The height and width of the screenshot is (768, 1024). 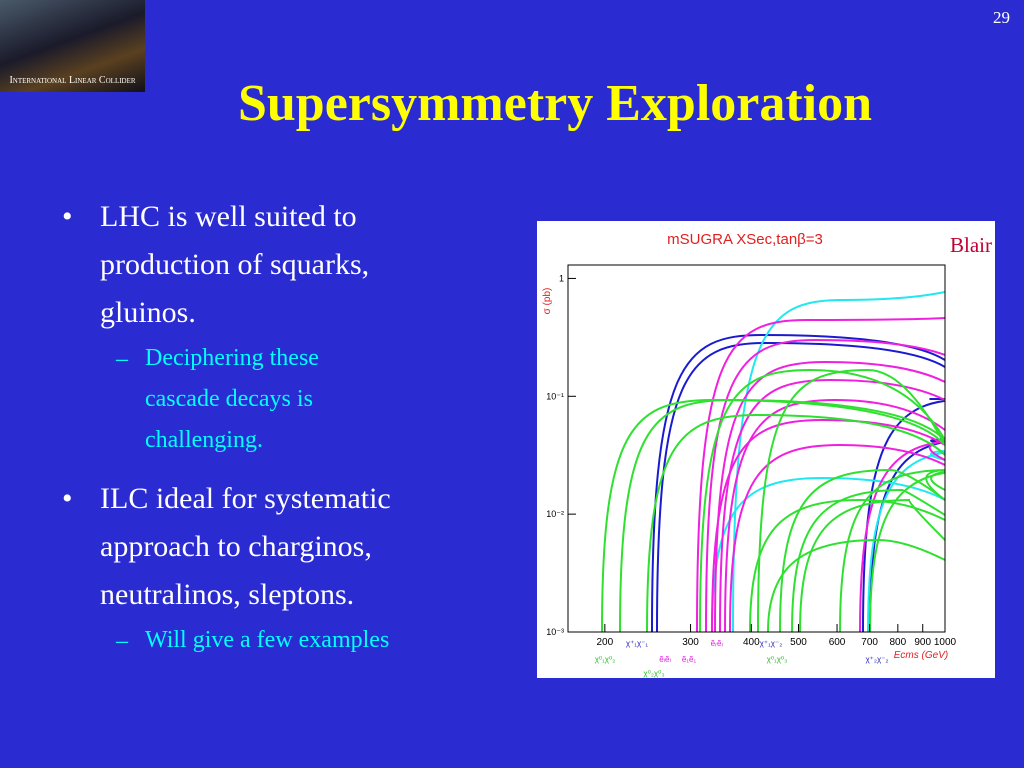 What do you see at coordinates (148, 312) in the screenshot?
I see `bullet-text: gluinos.` at bounding box center [148, 312].